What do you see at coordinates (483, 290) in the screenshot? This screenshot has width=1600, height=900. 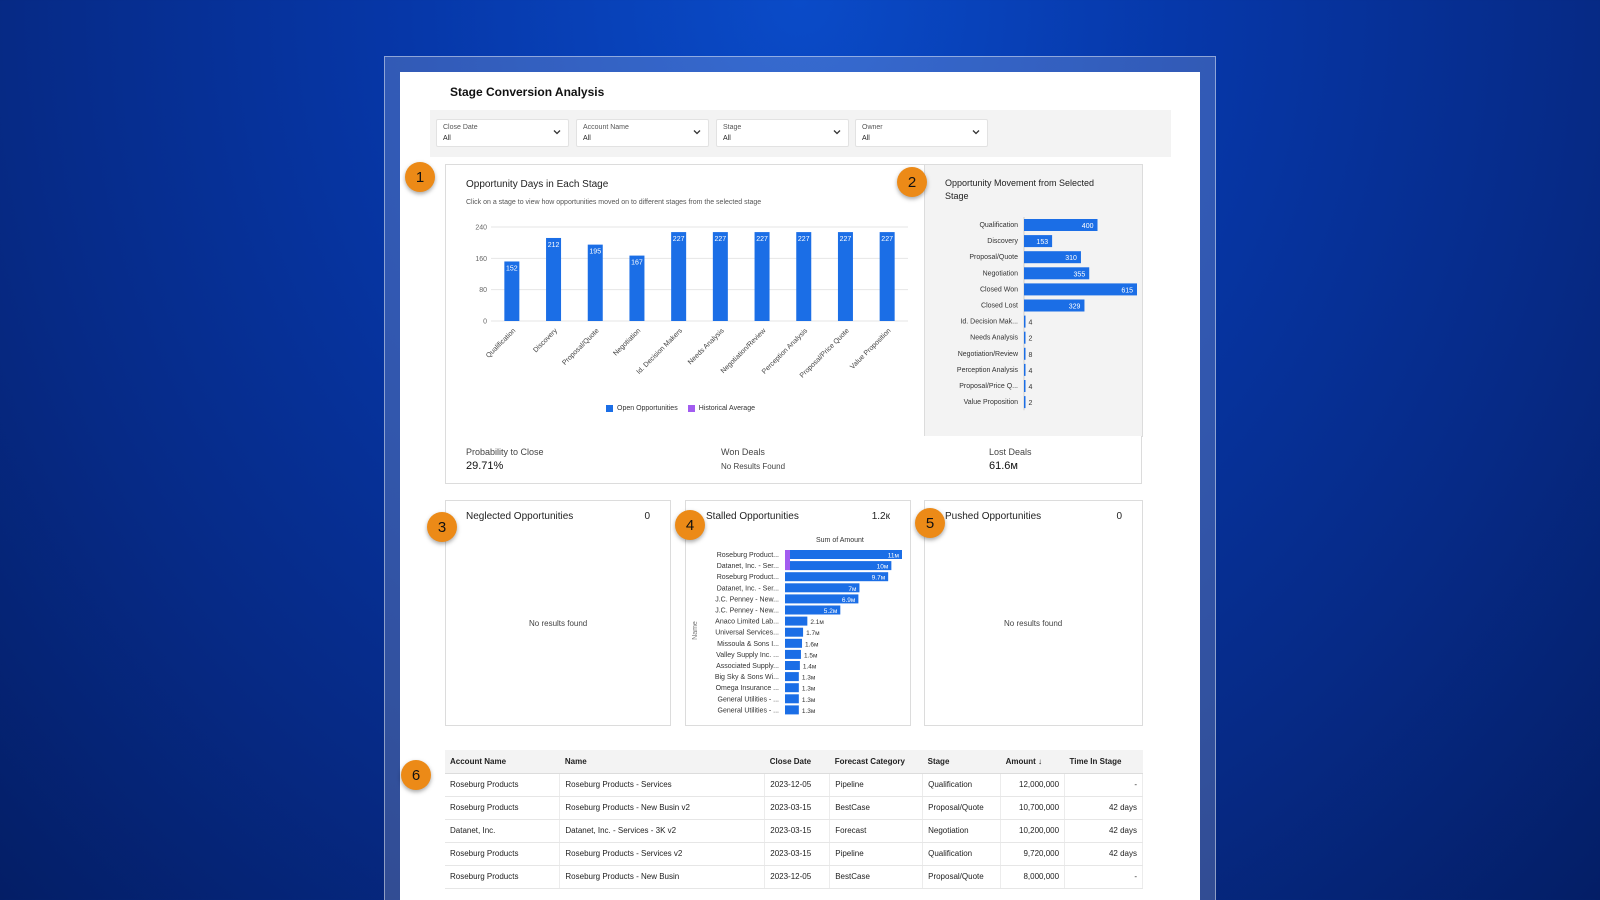 I see `y-tick-label: 80` at bounding box center [483, 290].